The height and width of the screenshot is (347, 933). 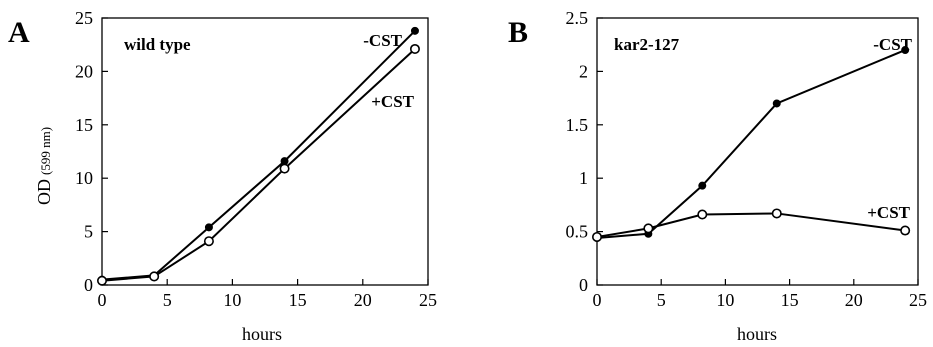 I want to click on inset-title-a: wild type, so click(x=157, y=44).